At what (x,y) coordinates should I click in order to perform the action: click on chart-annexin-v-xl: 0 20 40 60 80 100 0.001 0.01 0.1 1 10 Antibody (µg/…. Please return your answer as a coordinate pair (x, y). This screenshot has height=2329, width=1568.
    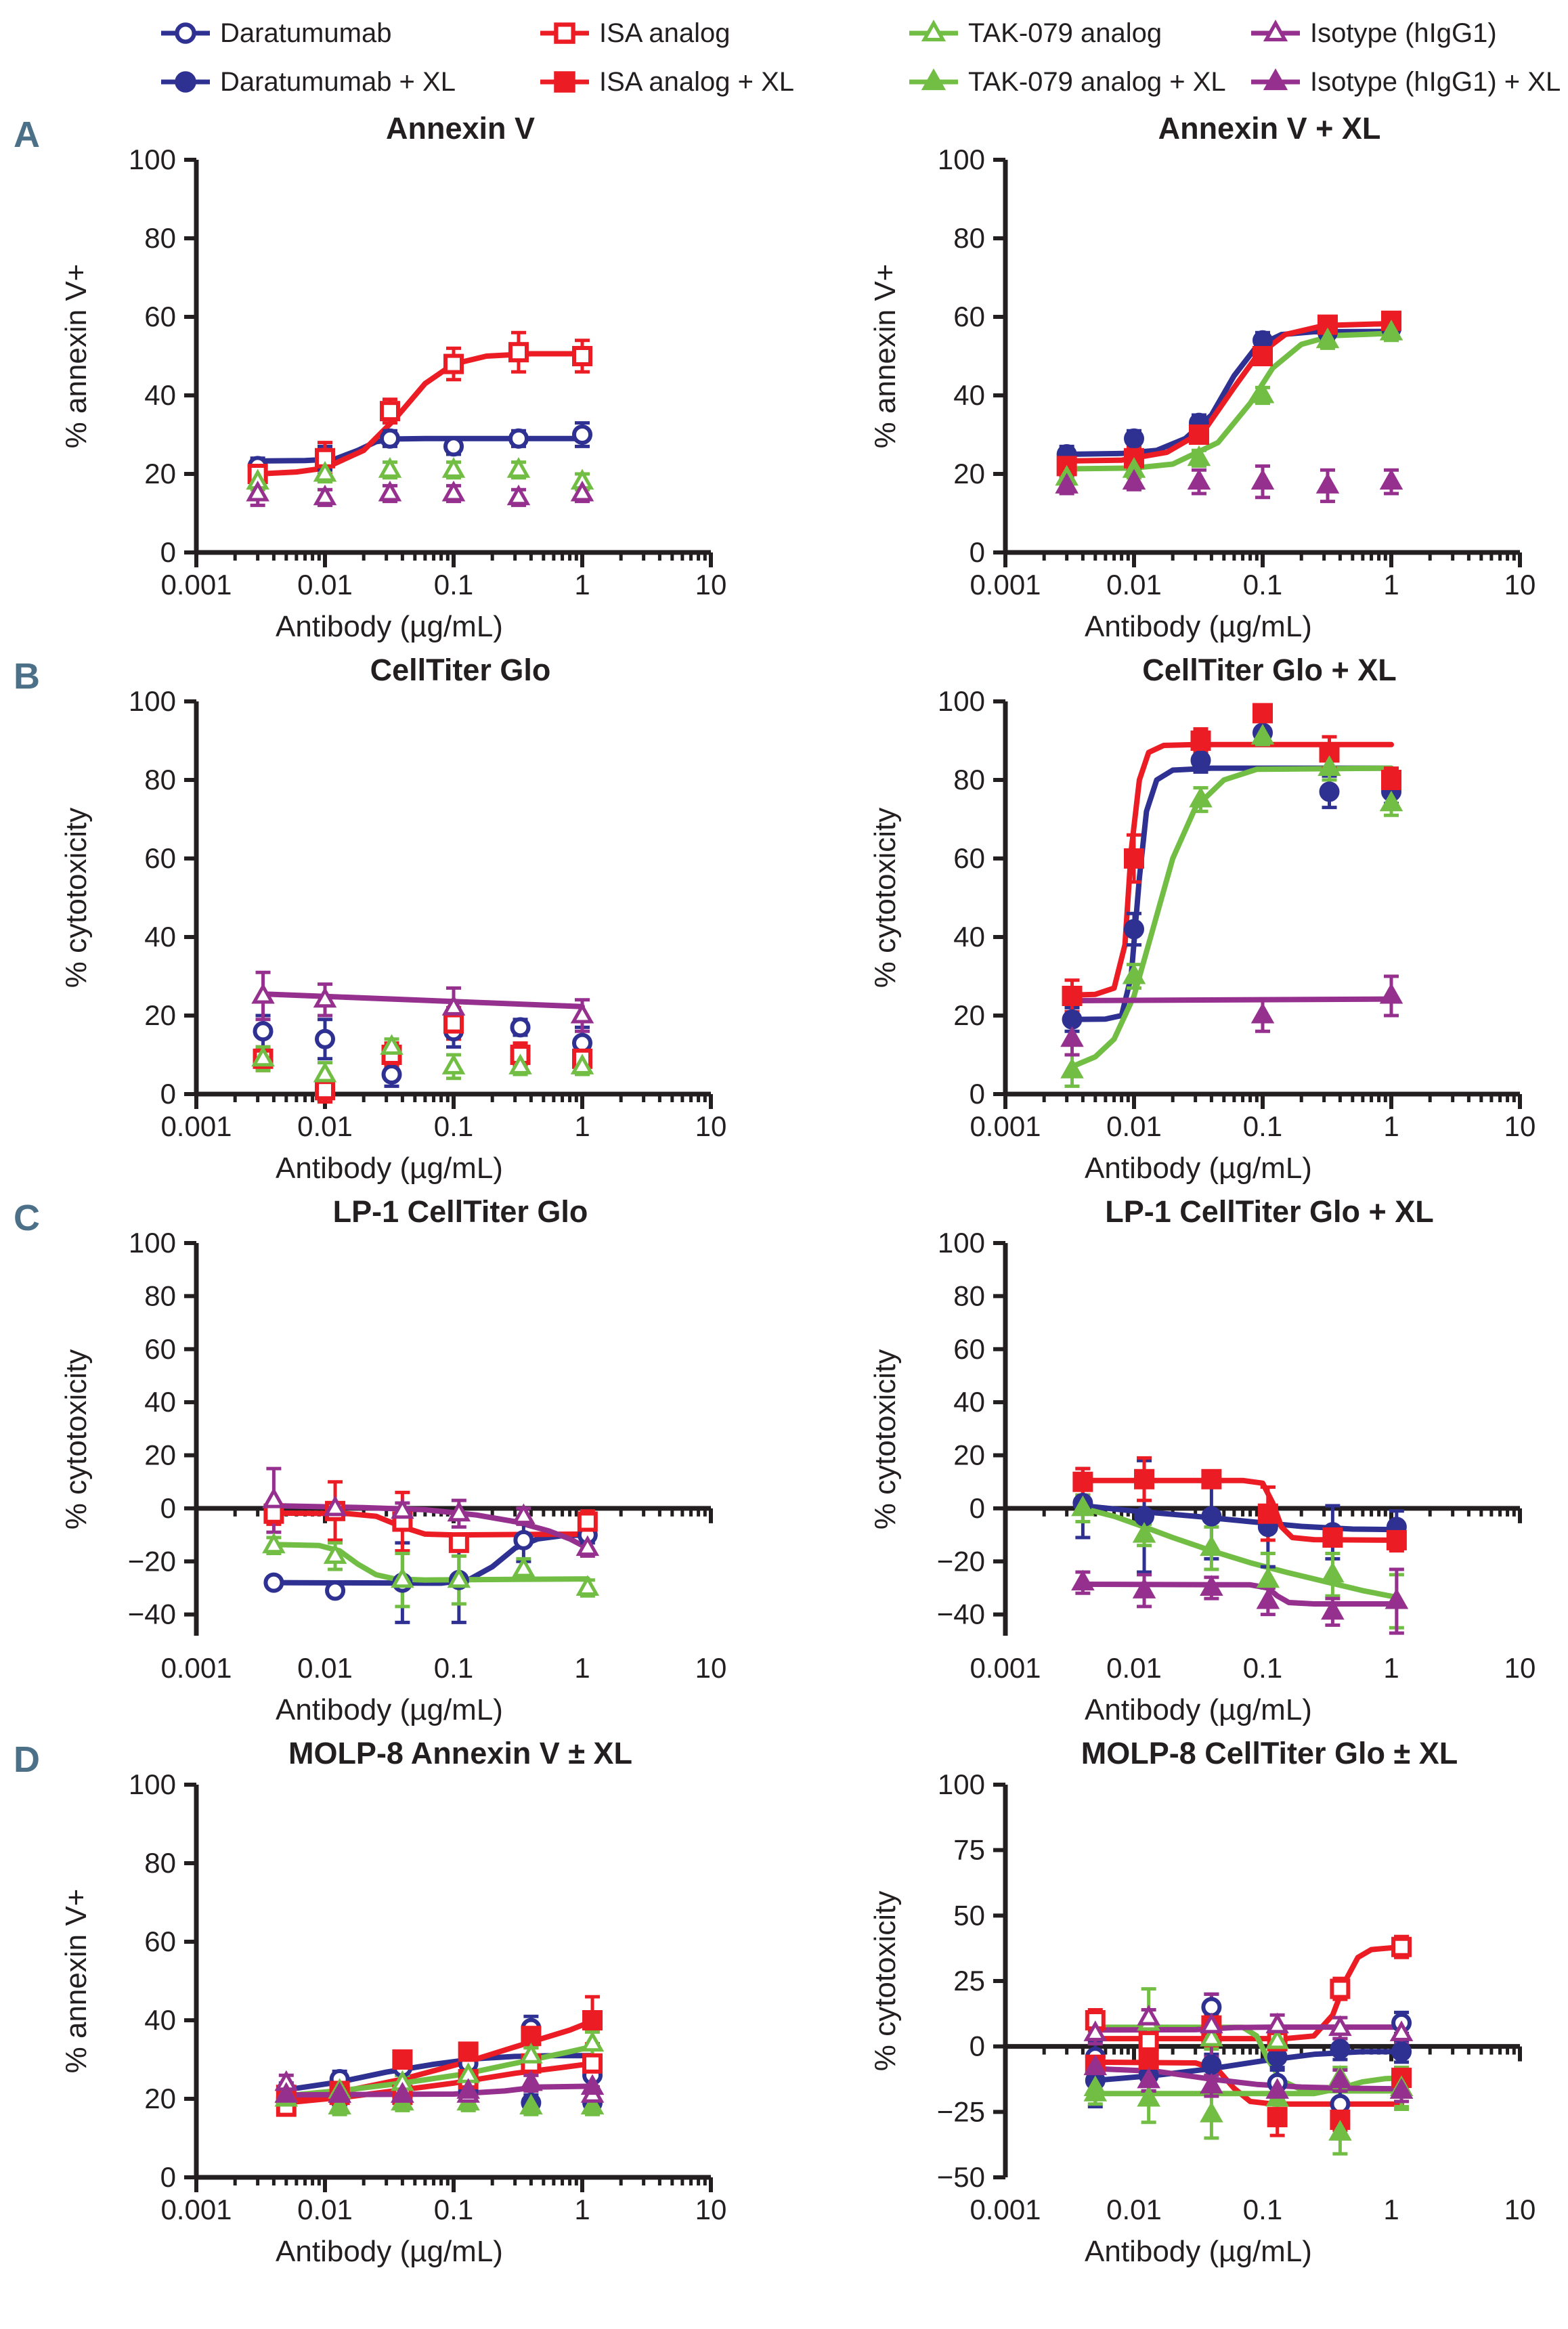
    Looking at the image, I should click on (1207, 400).